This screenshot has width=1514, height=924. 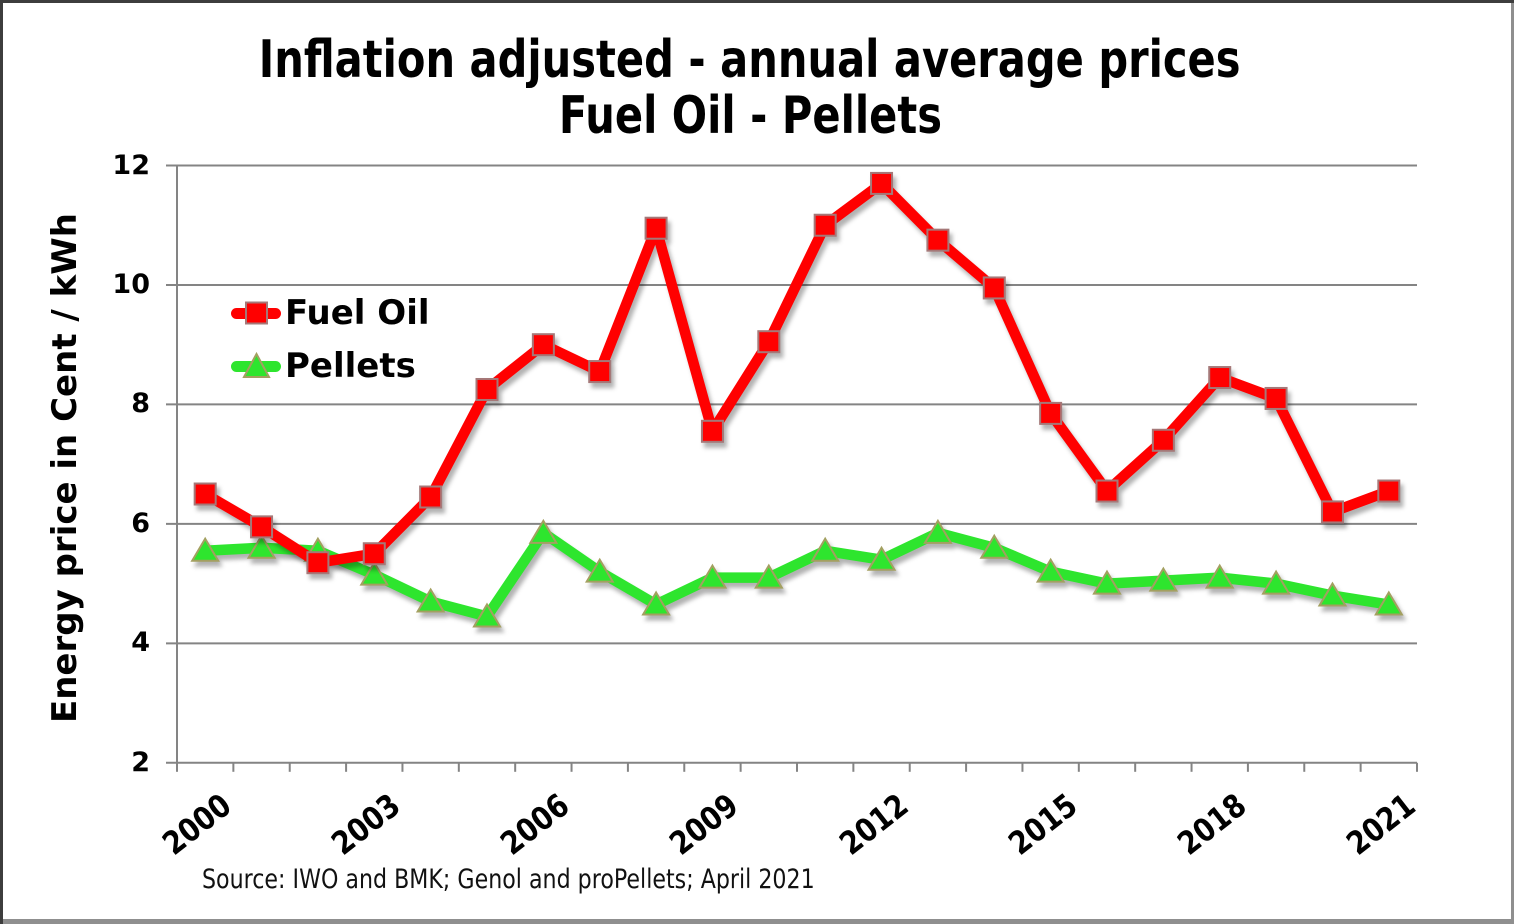 I want to click on legend-label-pellets: Pellets, so click(x=350, y=366).